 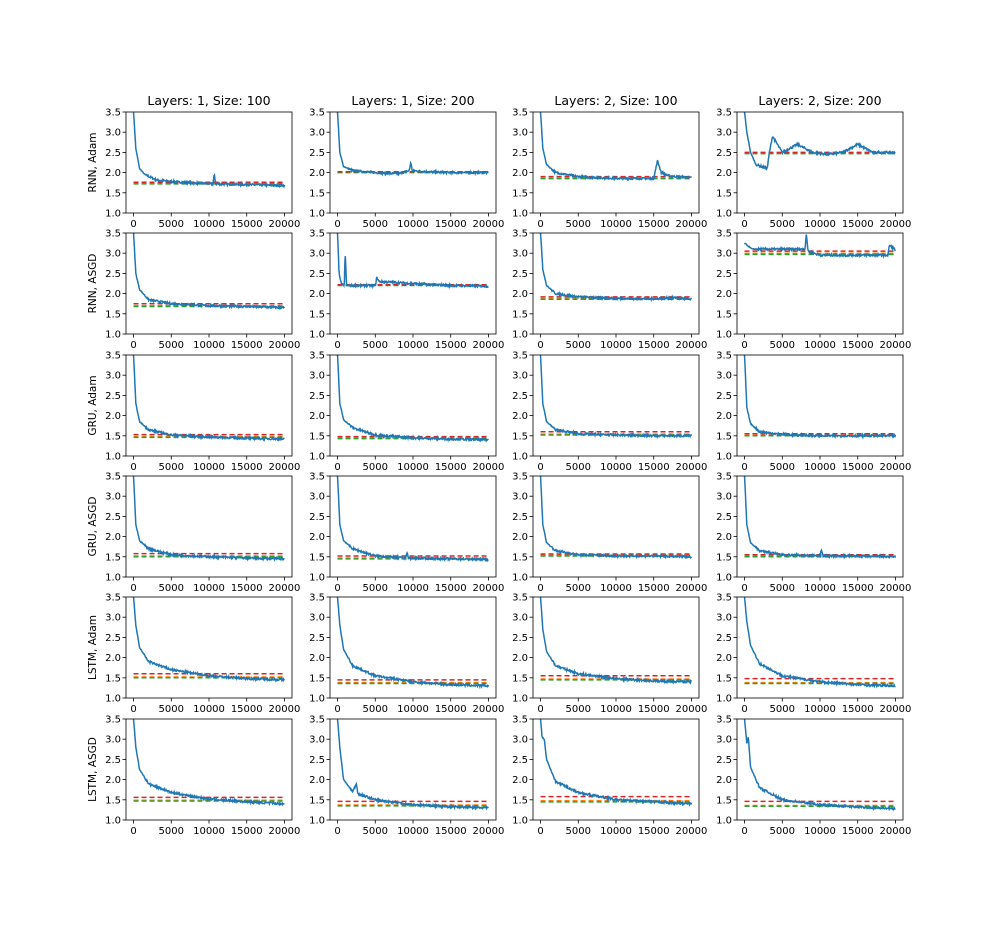 I want to click on column-title: Layers: 2, Size: 100, so click(x=615, y=100).